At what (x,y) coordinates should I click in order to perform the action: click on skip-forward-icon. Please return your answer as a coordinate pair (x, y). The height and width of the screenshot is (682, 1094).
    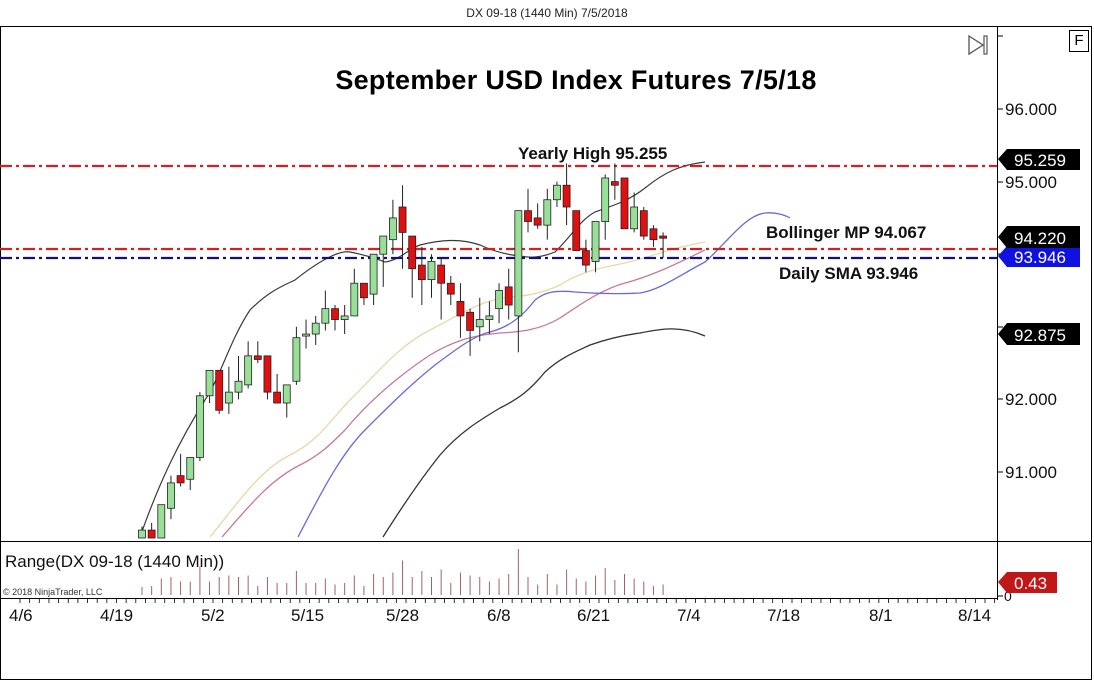
    Looking at the image, I should click on (978, 45).